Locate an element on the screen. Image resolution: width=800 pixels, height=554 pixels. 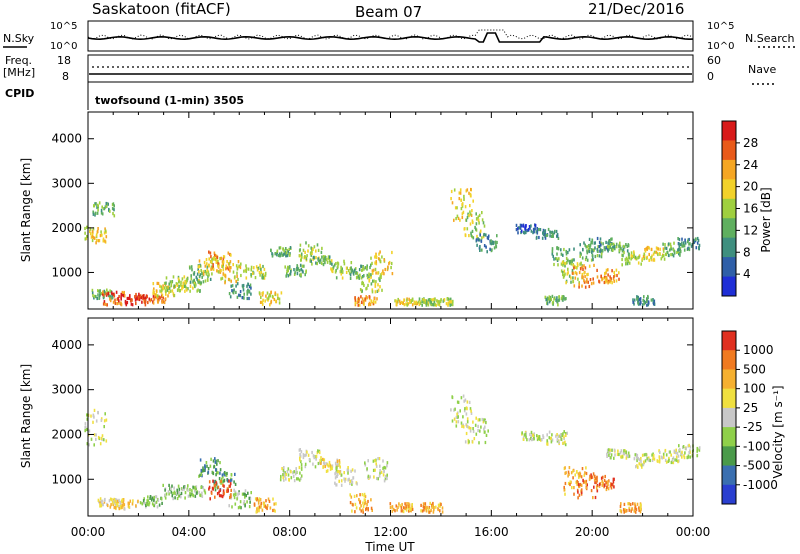
velocity-ytick-label: 1000 is located at coordinates (66, 479).